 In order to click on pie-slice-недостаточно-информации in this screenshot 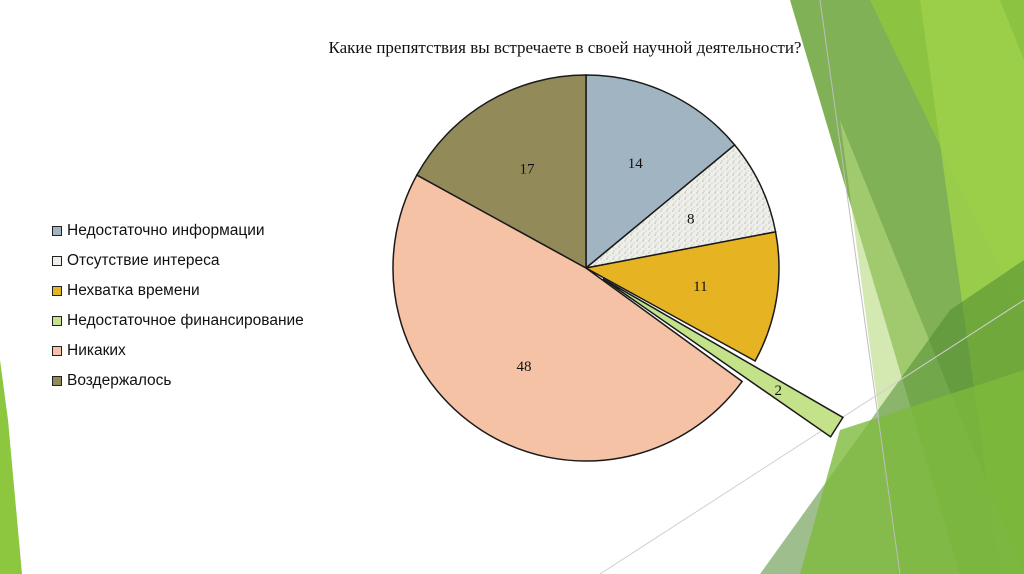, I will do `click(660, 172)`.